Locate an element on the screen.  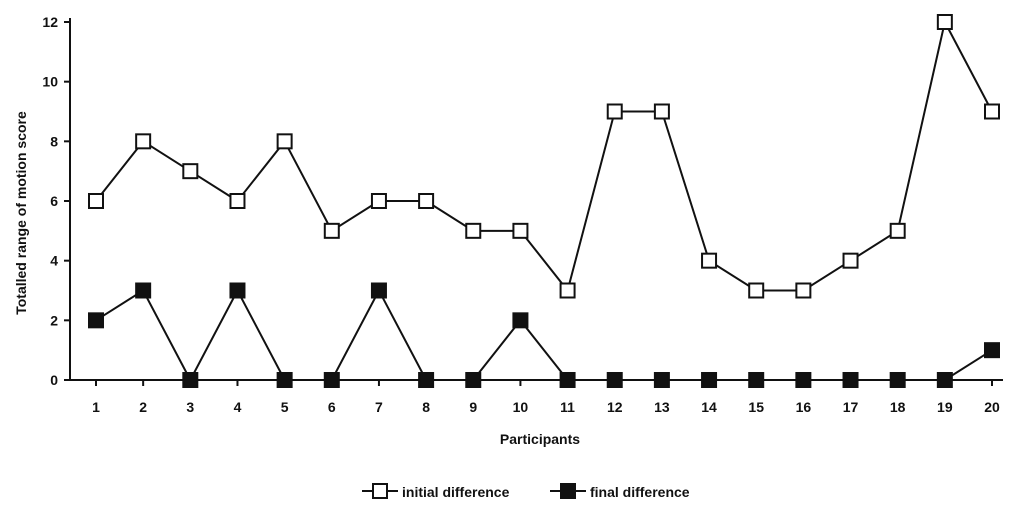
x-tick-label: 9 is located at coordinates (473, 407).